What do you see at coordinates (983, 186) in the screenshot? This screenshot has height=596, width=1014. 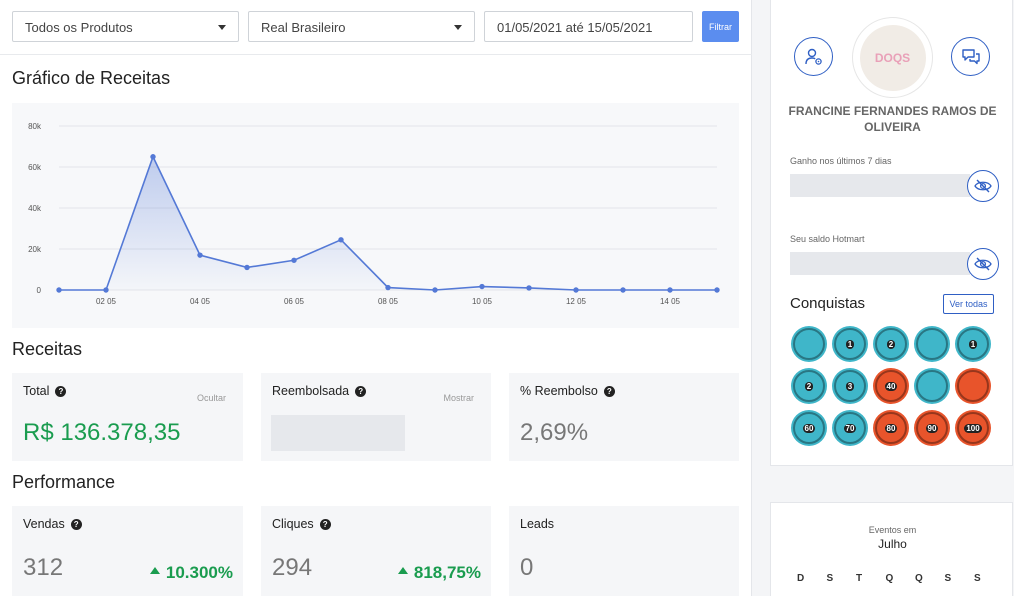 I see `toggle-earned-visibility-button` at bounding box center [983, 186].